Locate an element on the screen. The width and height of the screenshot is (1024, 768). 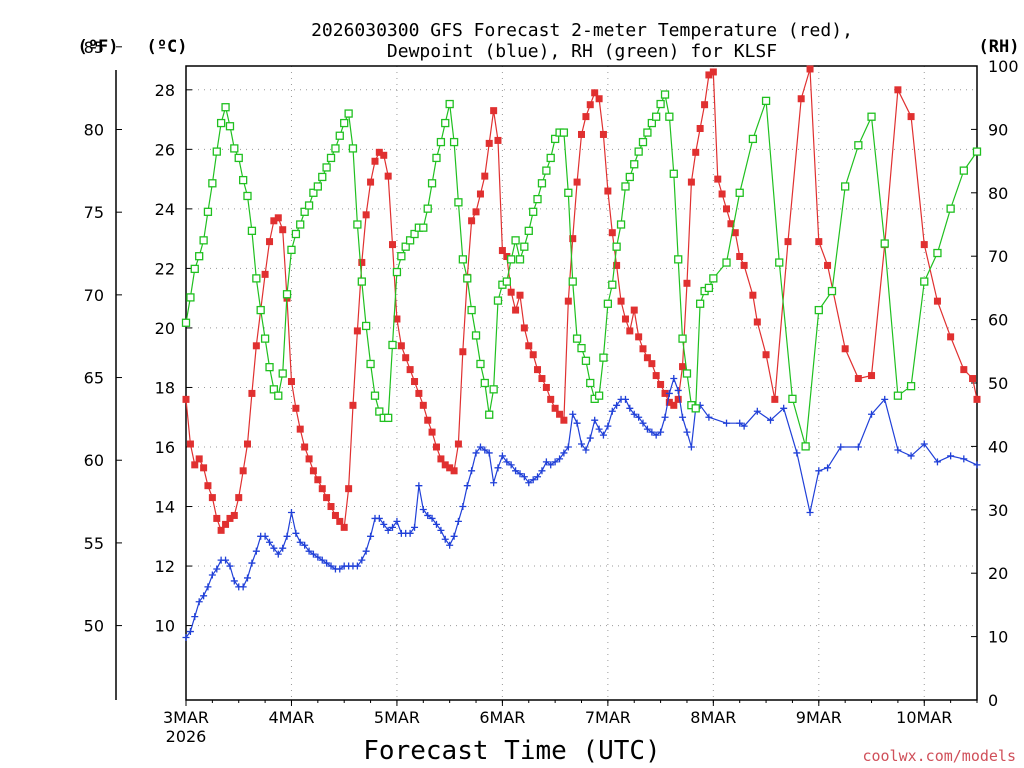
fahrenheit-tick-label: 80 is located at coordinates (94, 129).